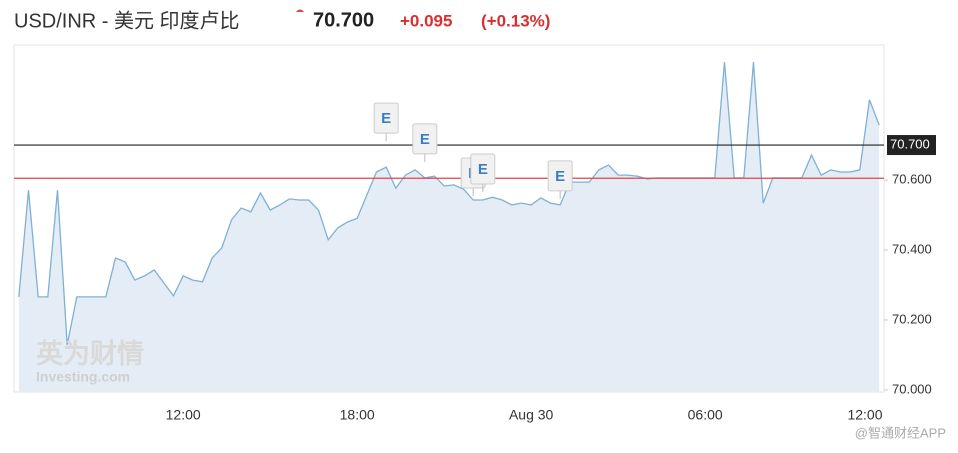  What do you see at coordinates (83, 377) in the screenshot?
I see `watermark: Investing.com` at bounding box center [83, 377].